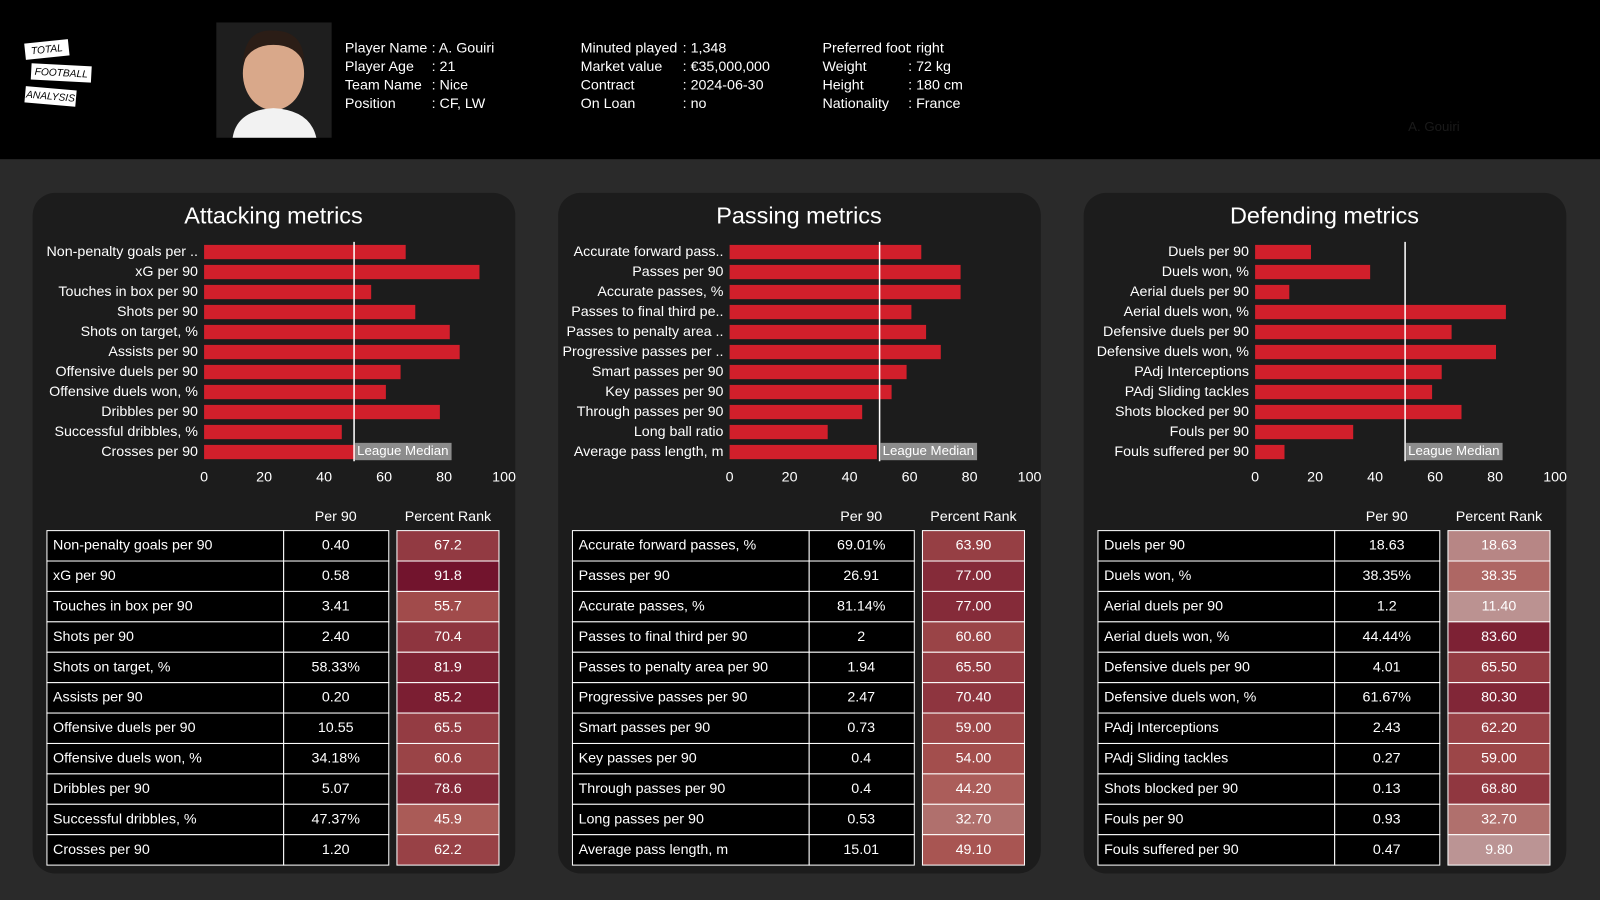 The image size is (1600, 900). I want to click on metric-name: Aerial duels won, %, so click(1167, 637).